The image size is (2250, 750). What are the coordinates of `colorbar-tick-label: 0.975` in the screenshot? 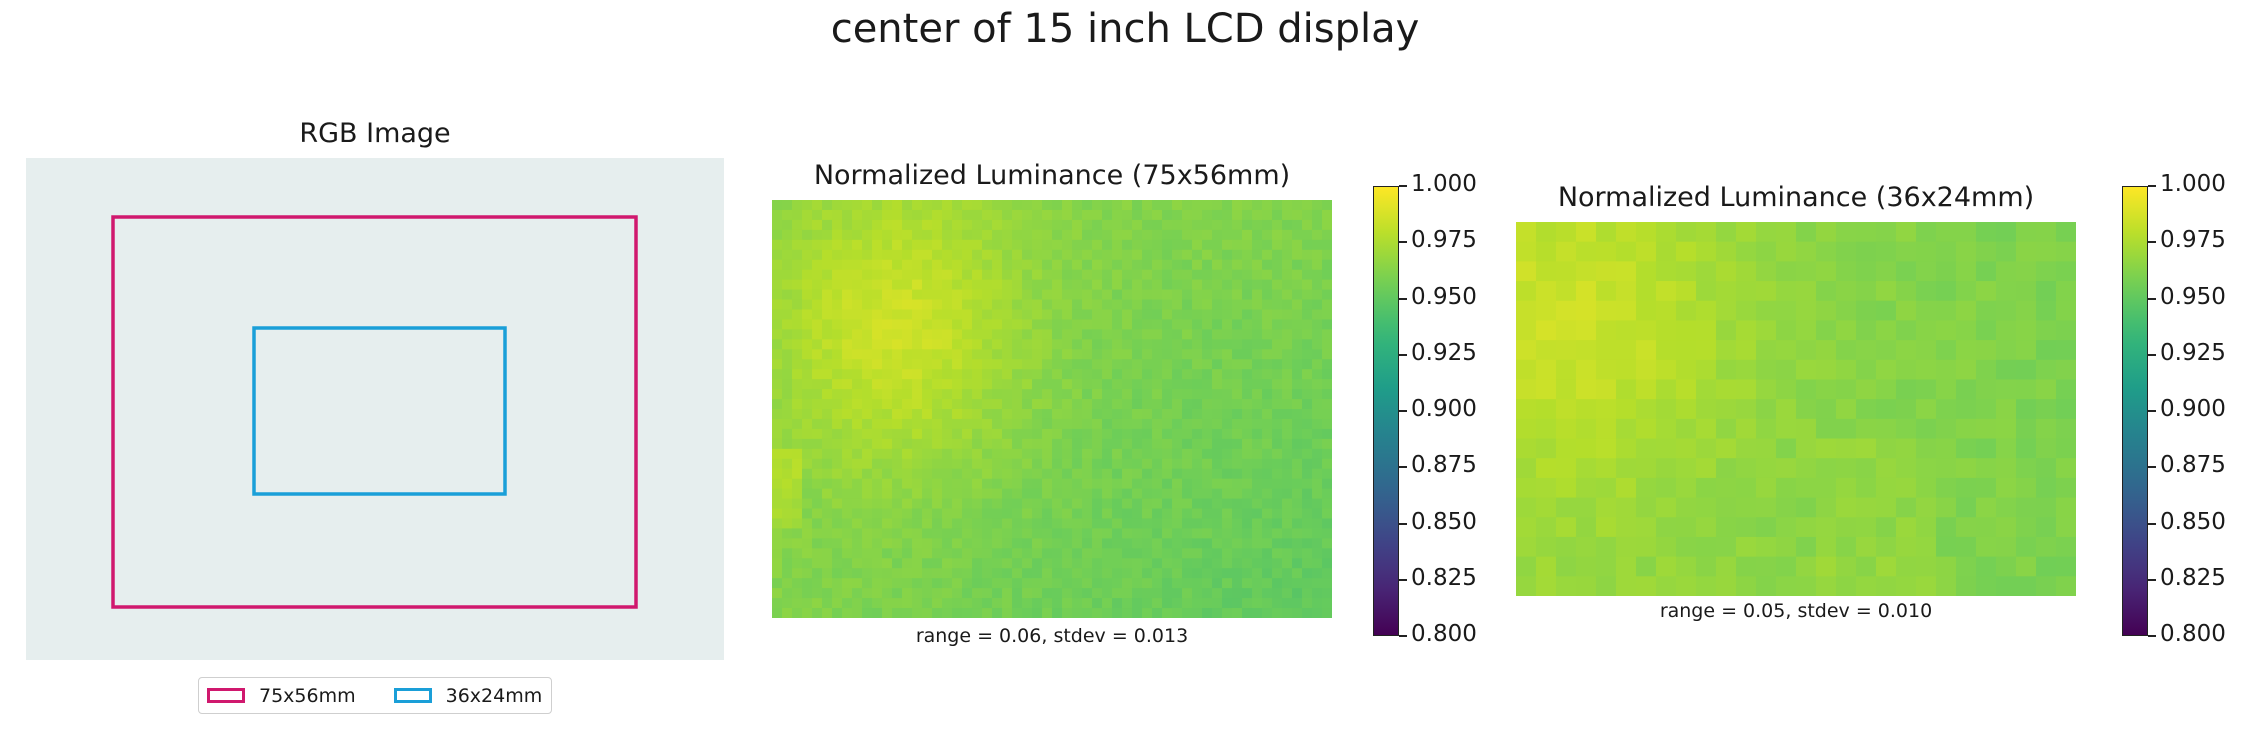 It's located at (1444, 240).